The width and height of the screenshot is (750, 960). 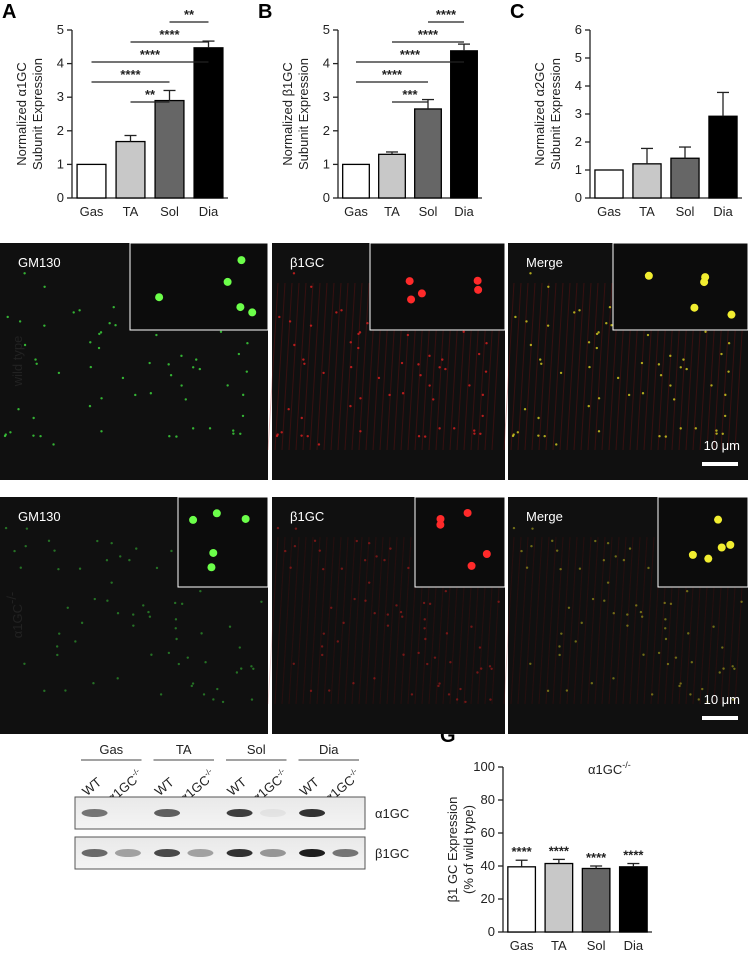 I want to click on y-tick-label: 2, so click(x=578, y=141).